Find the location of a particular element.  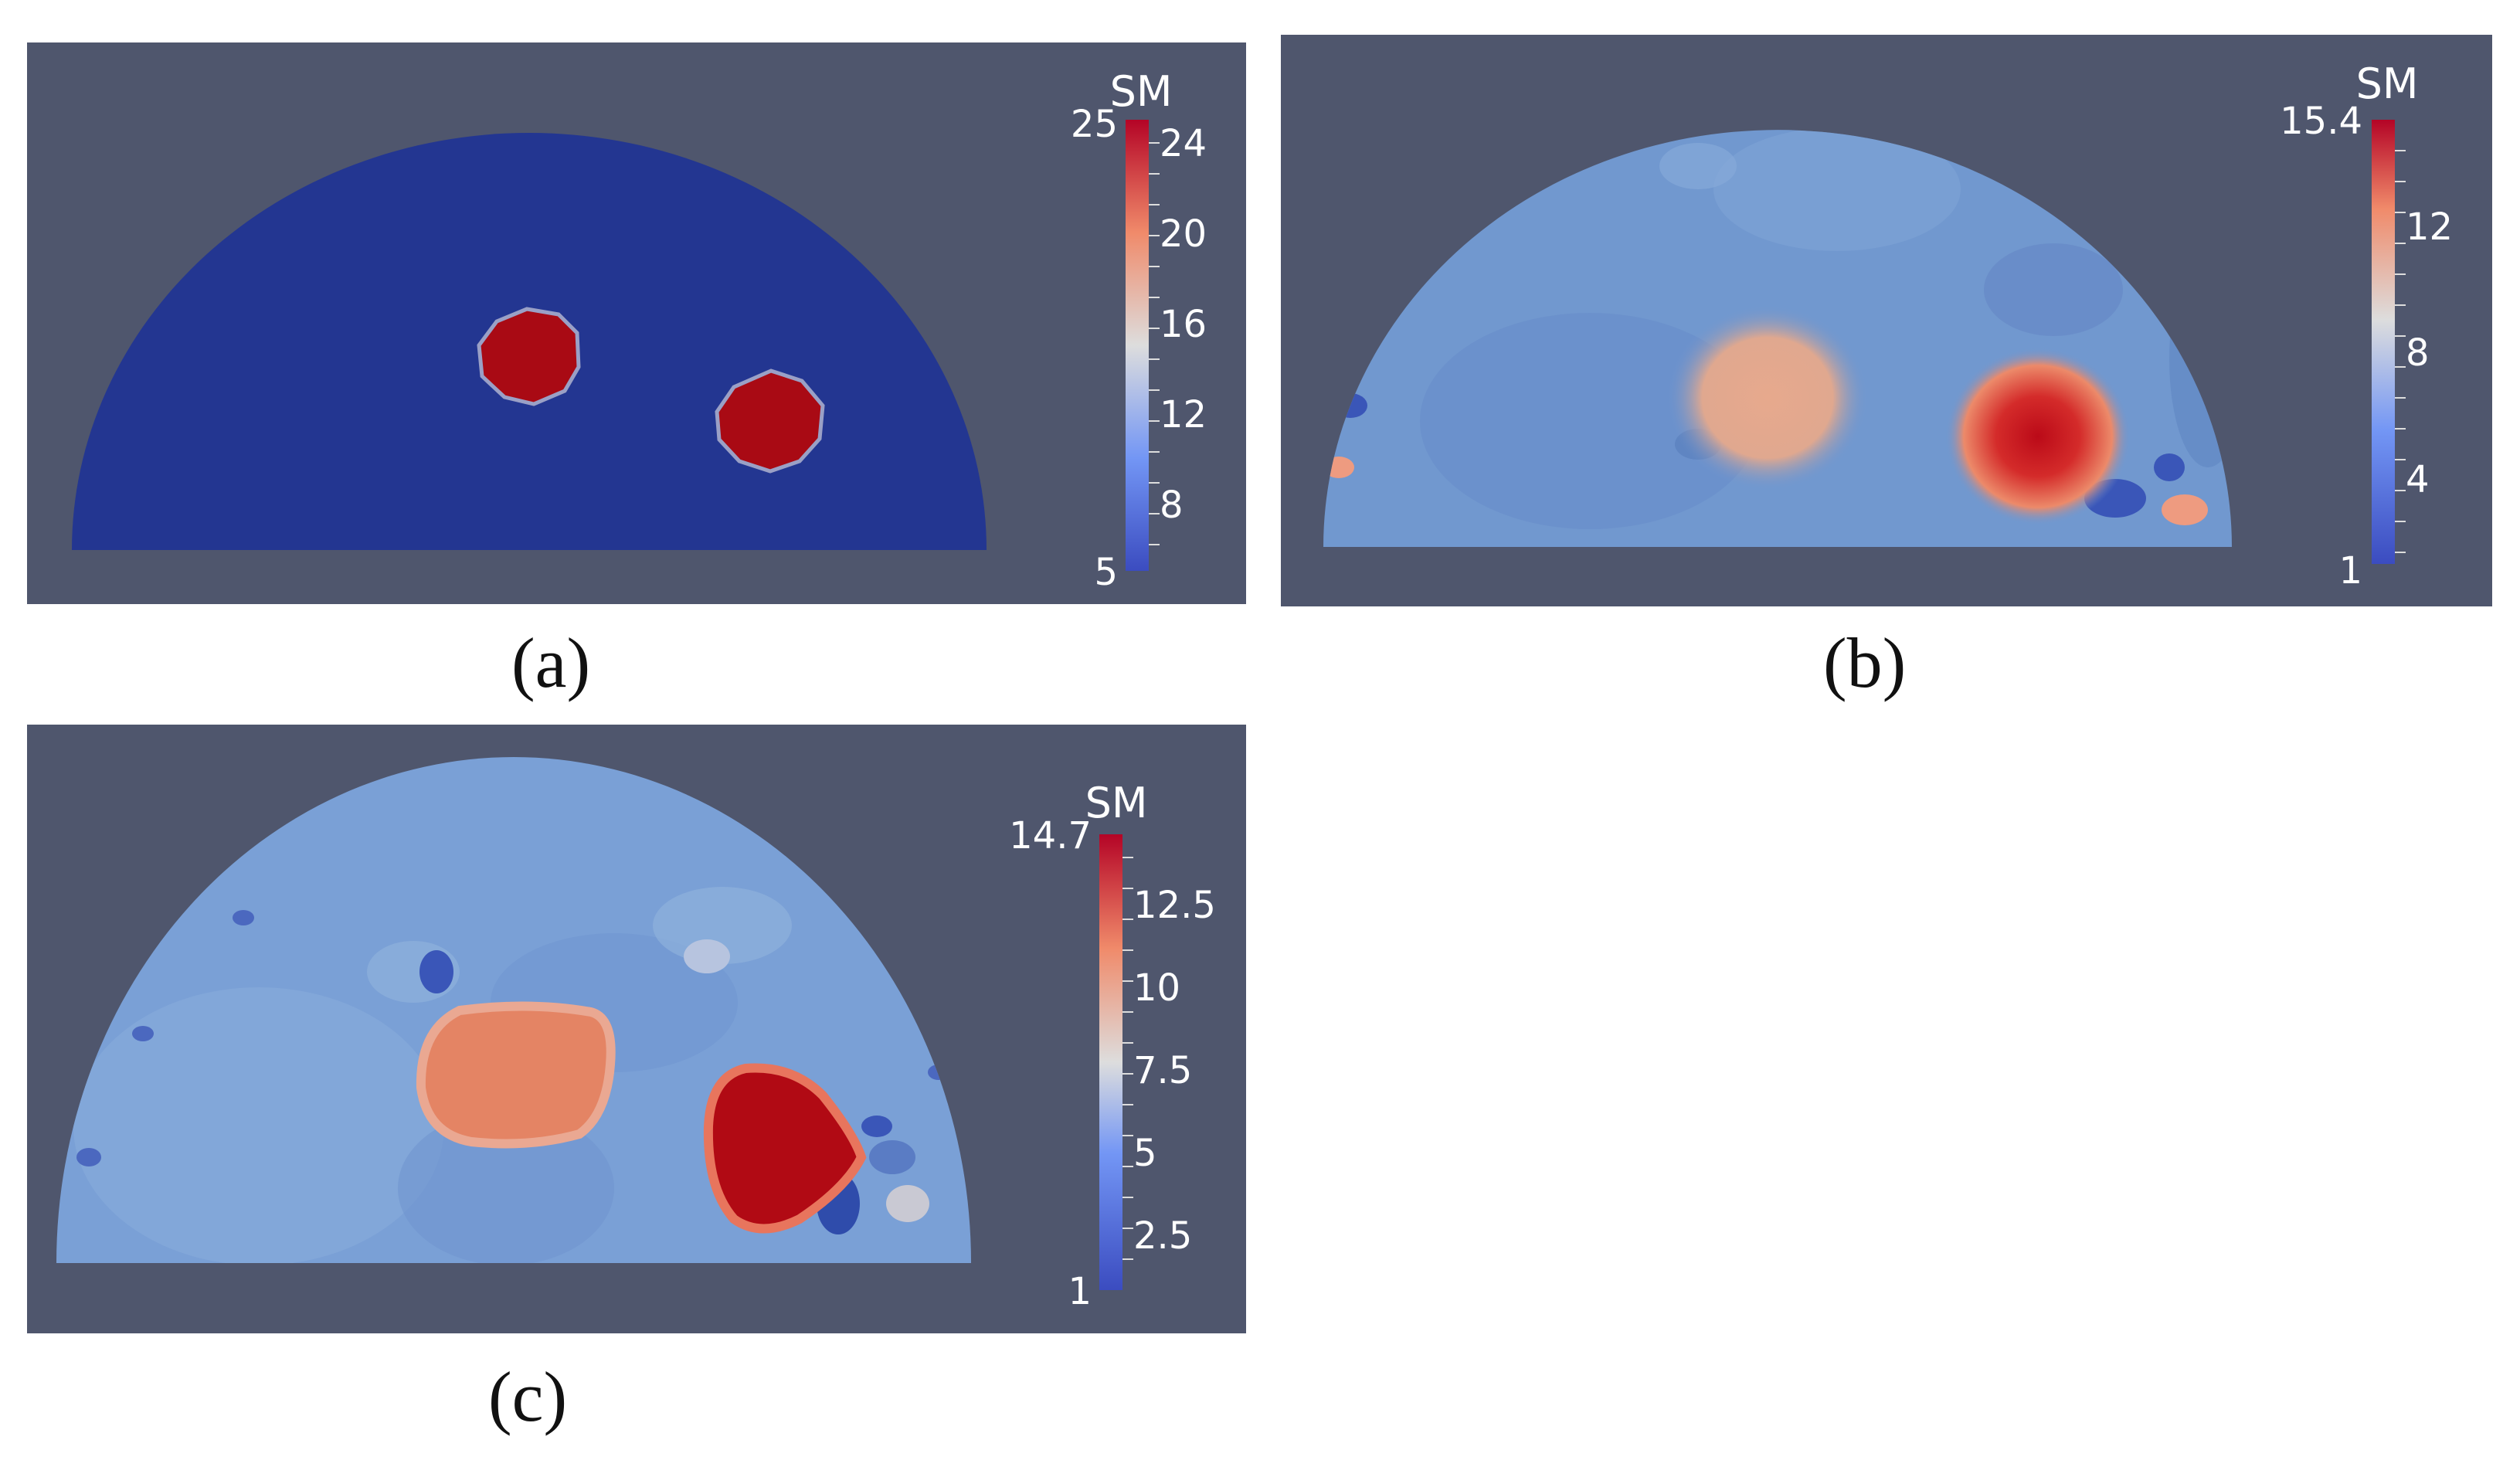

field-texture is located at coordinates (511, 1075).